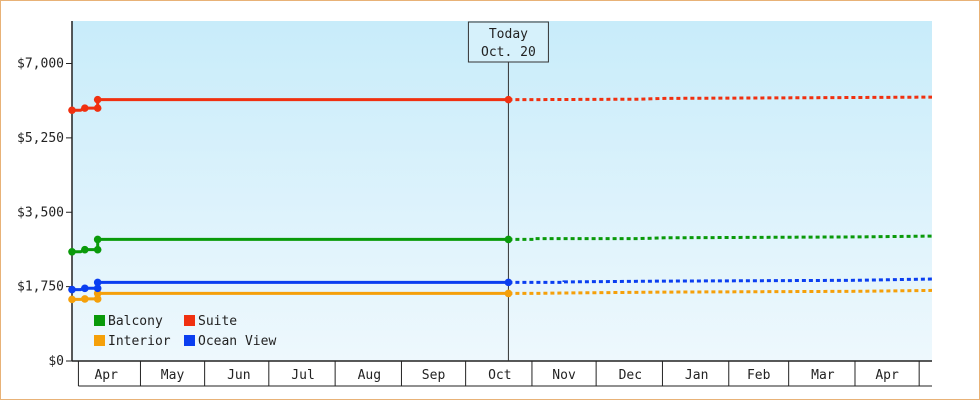 The height and width of the screenshot is (401, 980). Describe the element at coordinates (189, 340) in the screenshot. I see `legend-swatch-ocean-view` at that location.